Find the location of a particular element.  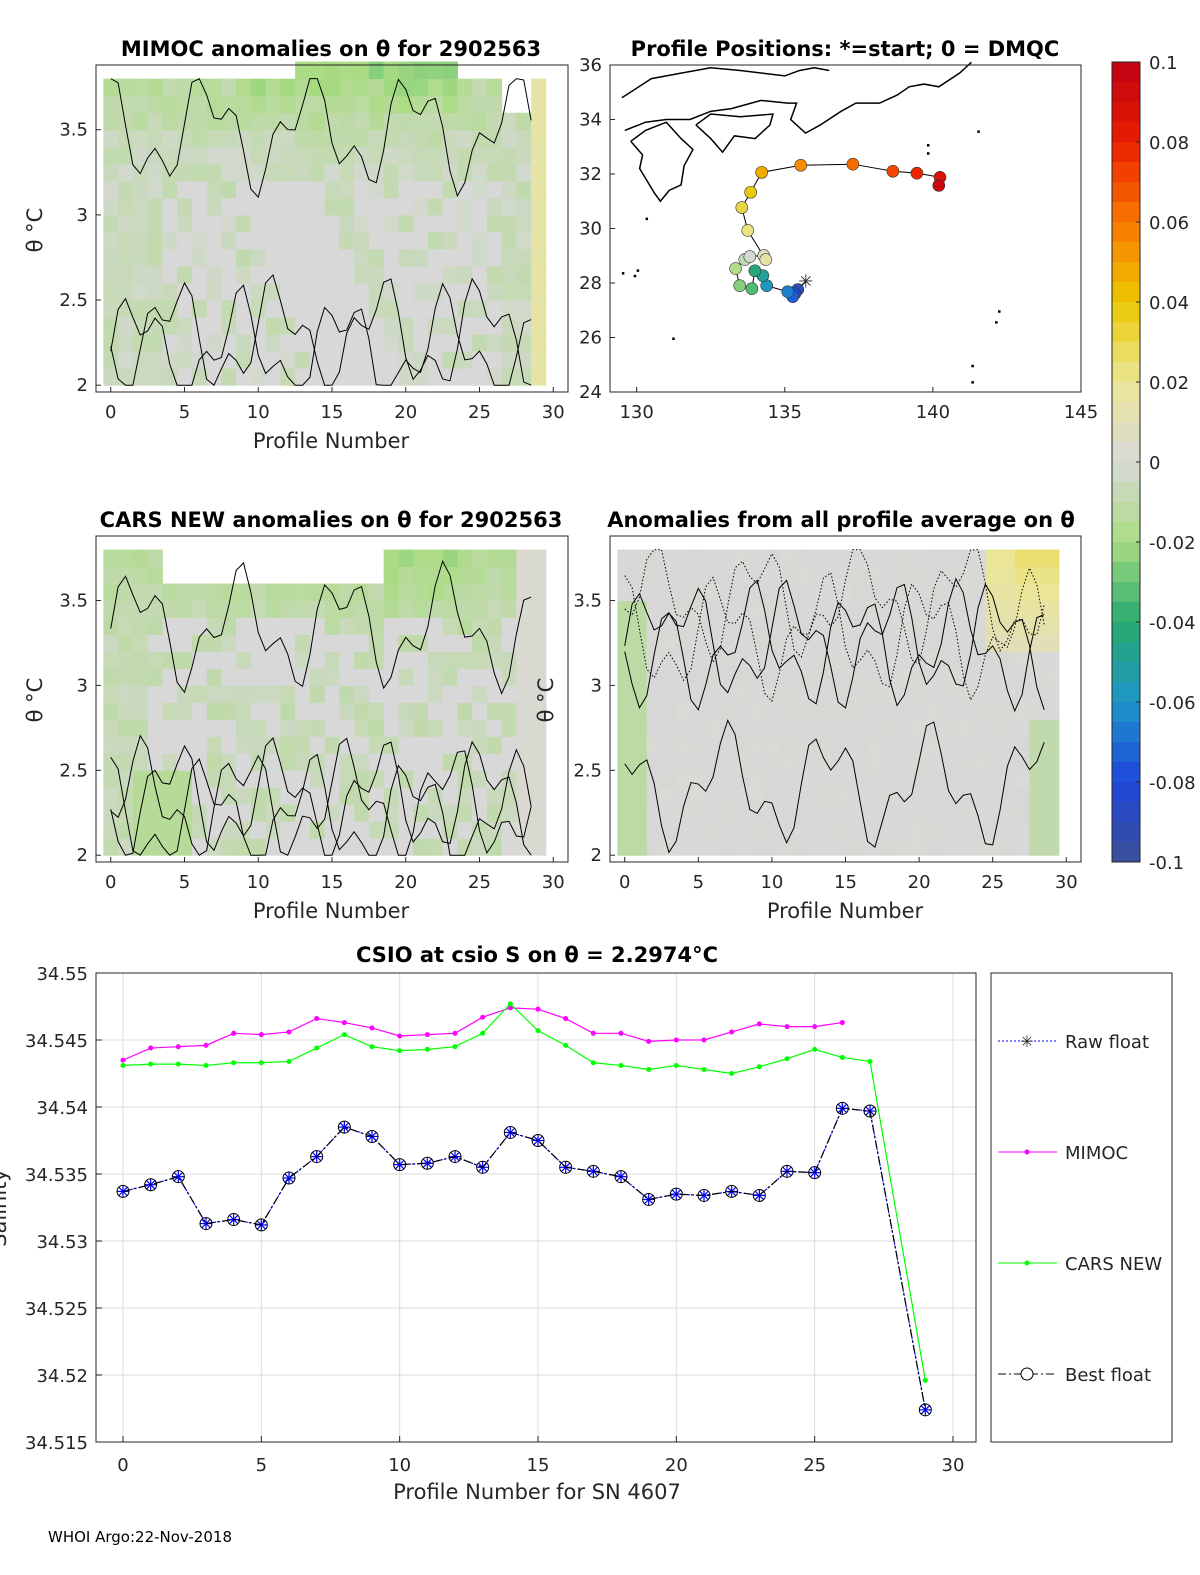

x-tick-label: 0 is located at coordinates (110, 882).